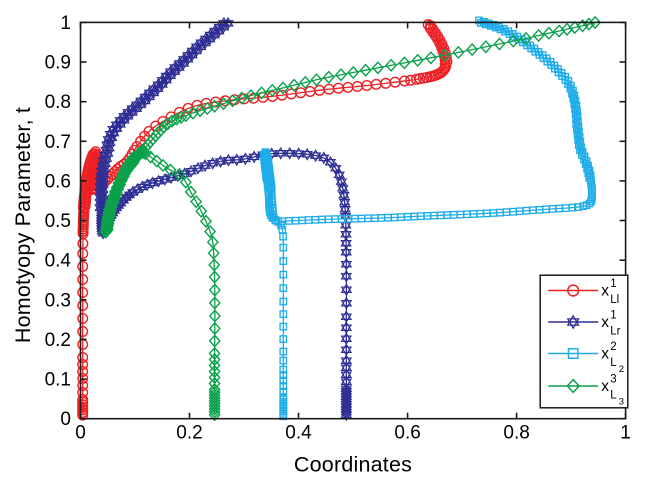 This screenshot has width=646, height=481. Describe the element at coordinates (58, 142) in the screenshot. I see `svg-text: 0.7` at that location.